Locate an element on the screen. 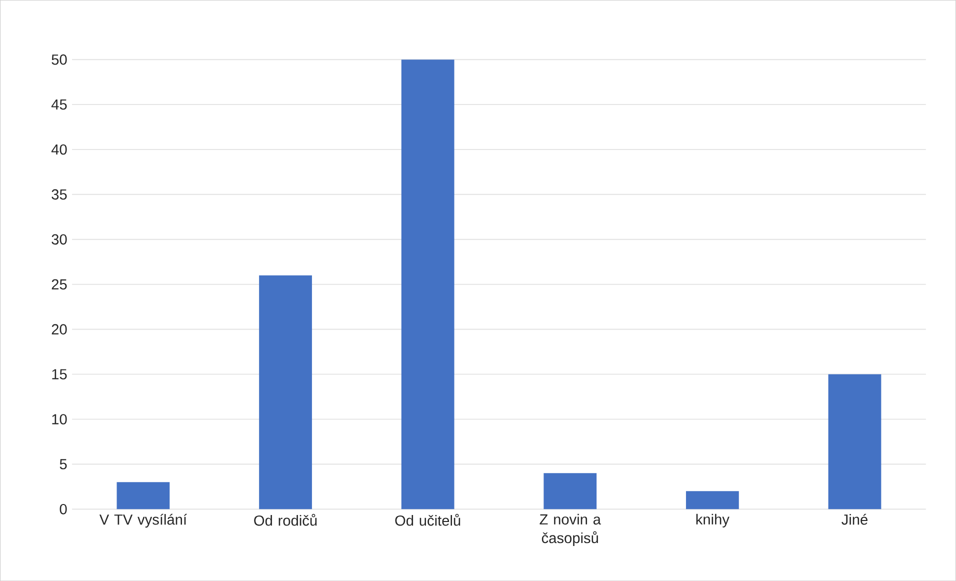 The image size is (956, 581). x-tick-label: Od učitelů is located at coordinates (427, 520).